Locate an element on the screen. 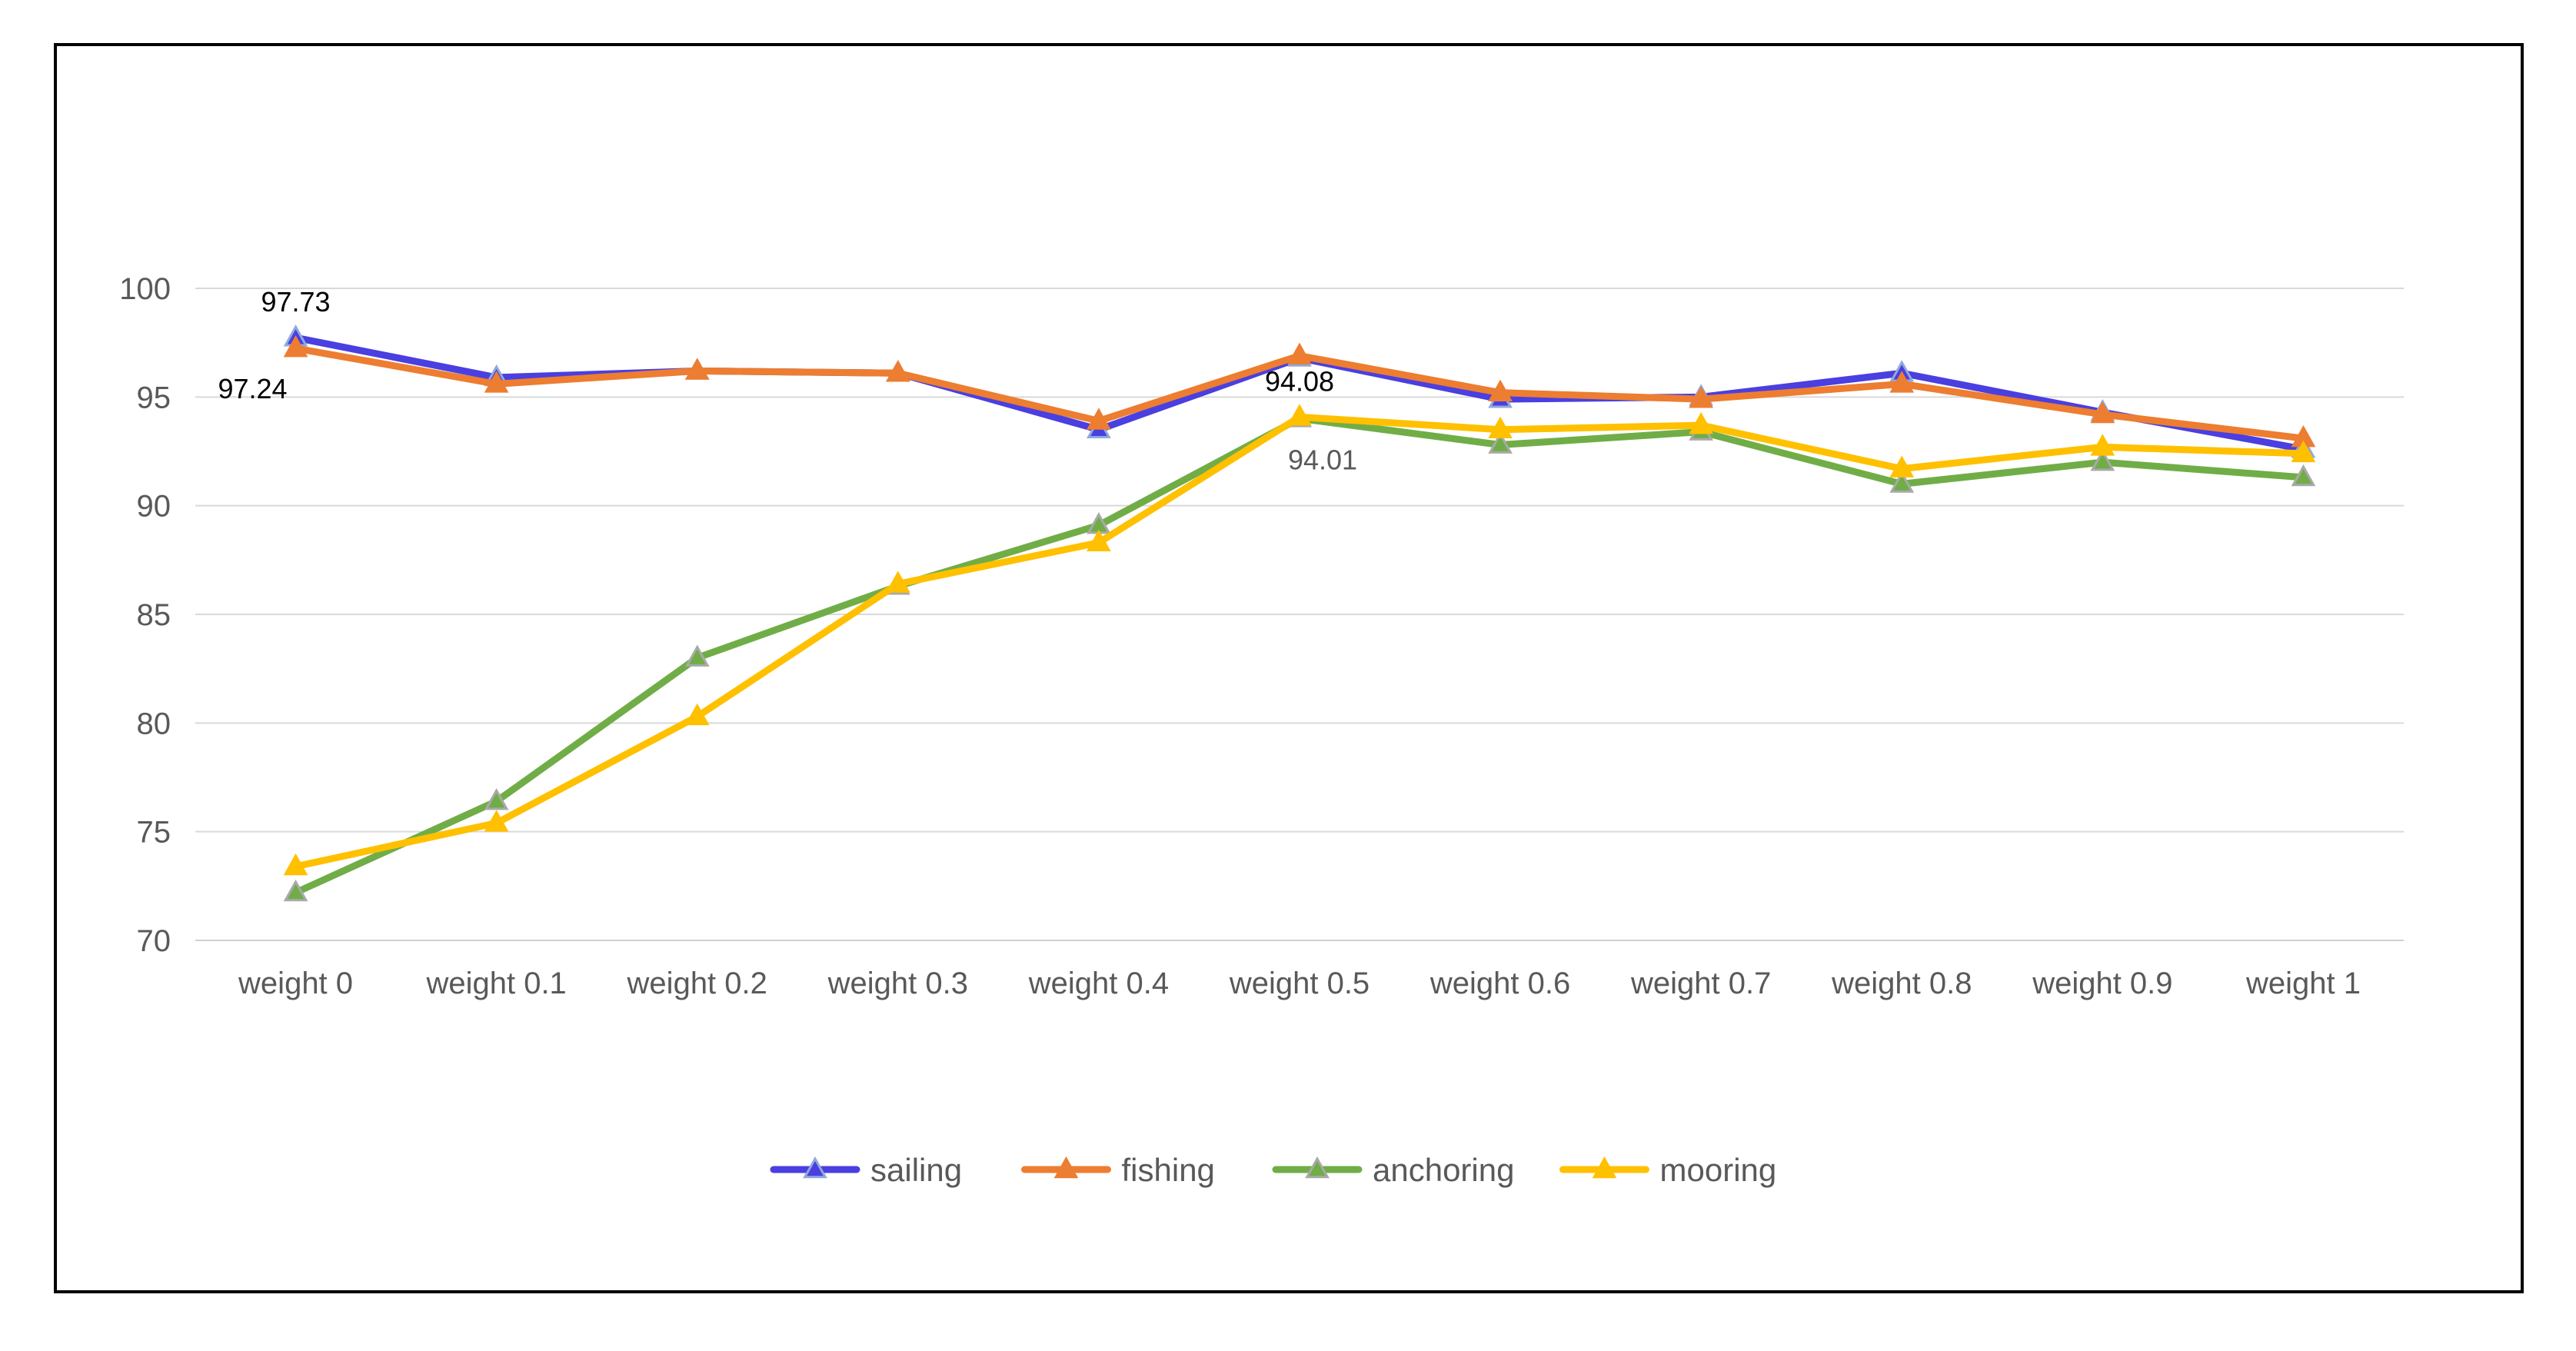 The image size is (2576, 1351). x-tick-label: weight 0.6 is located at coordinates (1499, 983).